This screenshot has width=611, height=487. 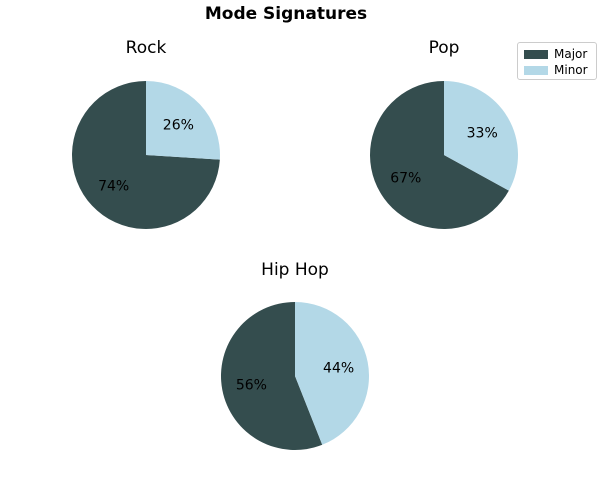 I want to click on rock-slice-minor, so click(x=183, y=120).